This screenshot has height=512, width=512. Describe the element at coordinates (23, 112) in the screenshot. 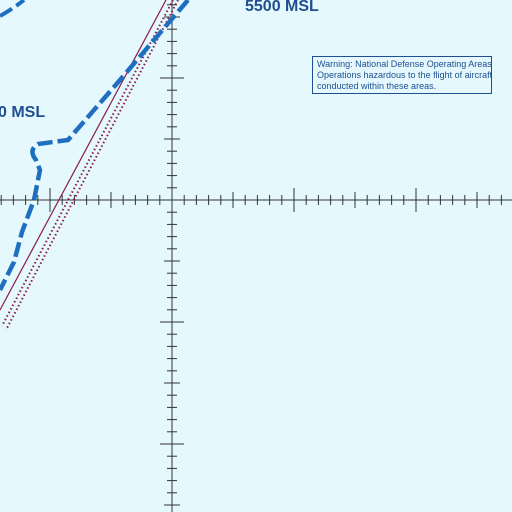

I see `altitude-label-left: 0 MSL` at that location.